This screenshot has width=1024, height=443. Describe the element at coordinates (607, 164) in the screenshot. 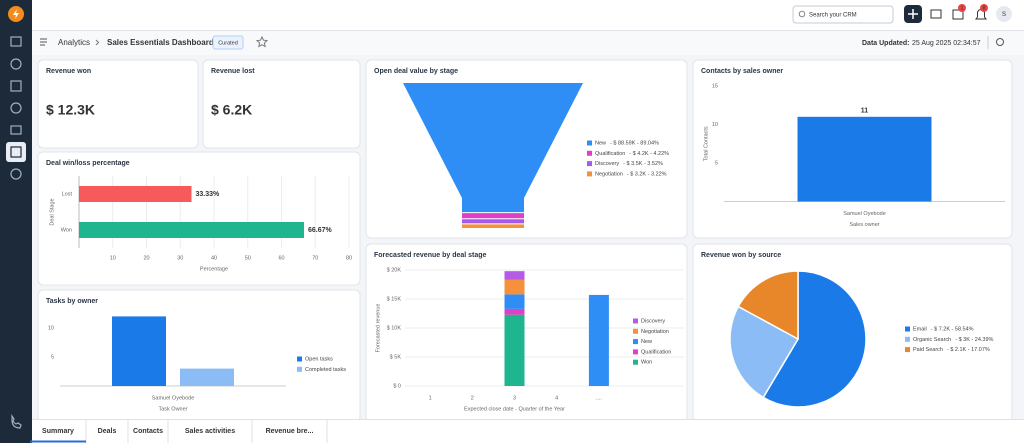

I see `legend-label: Discovery` at that location.